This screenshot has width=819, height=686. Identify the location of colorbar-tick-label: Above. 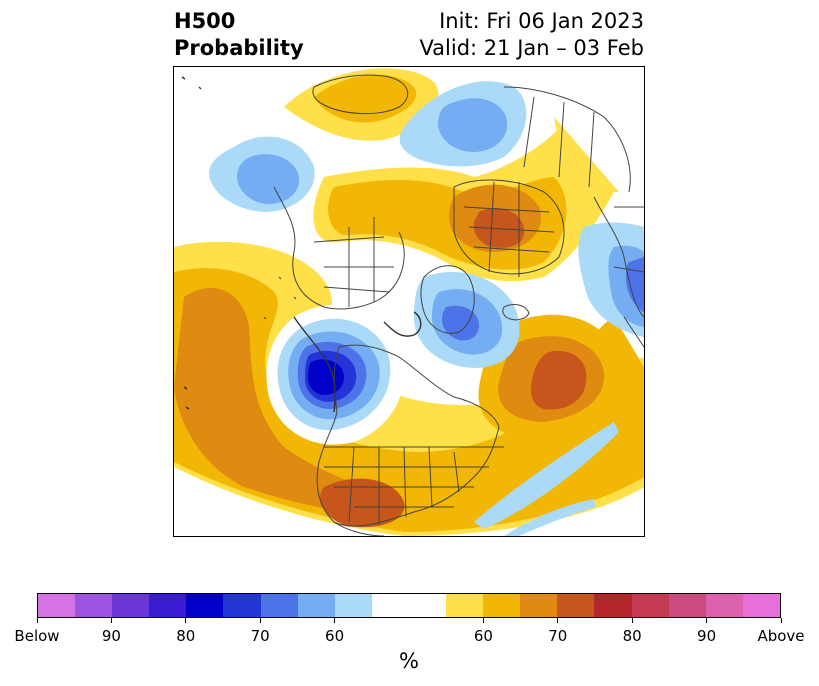
(781, 636).